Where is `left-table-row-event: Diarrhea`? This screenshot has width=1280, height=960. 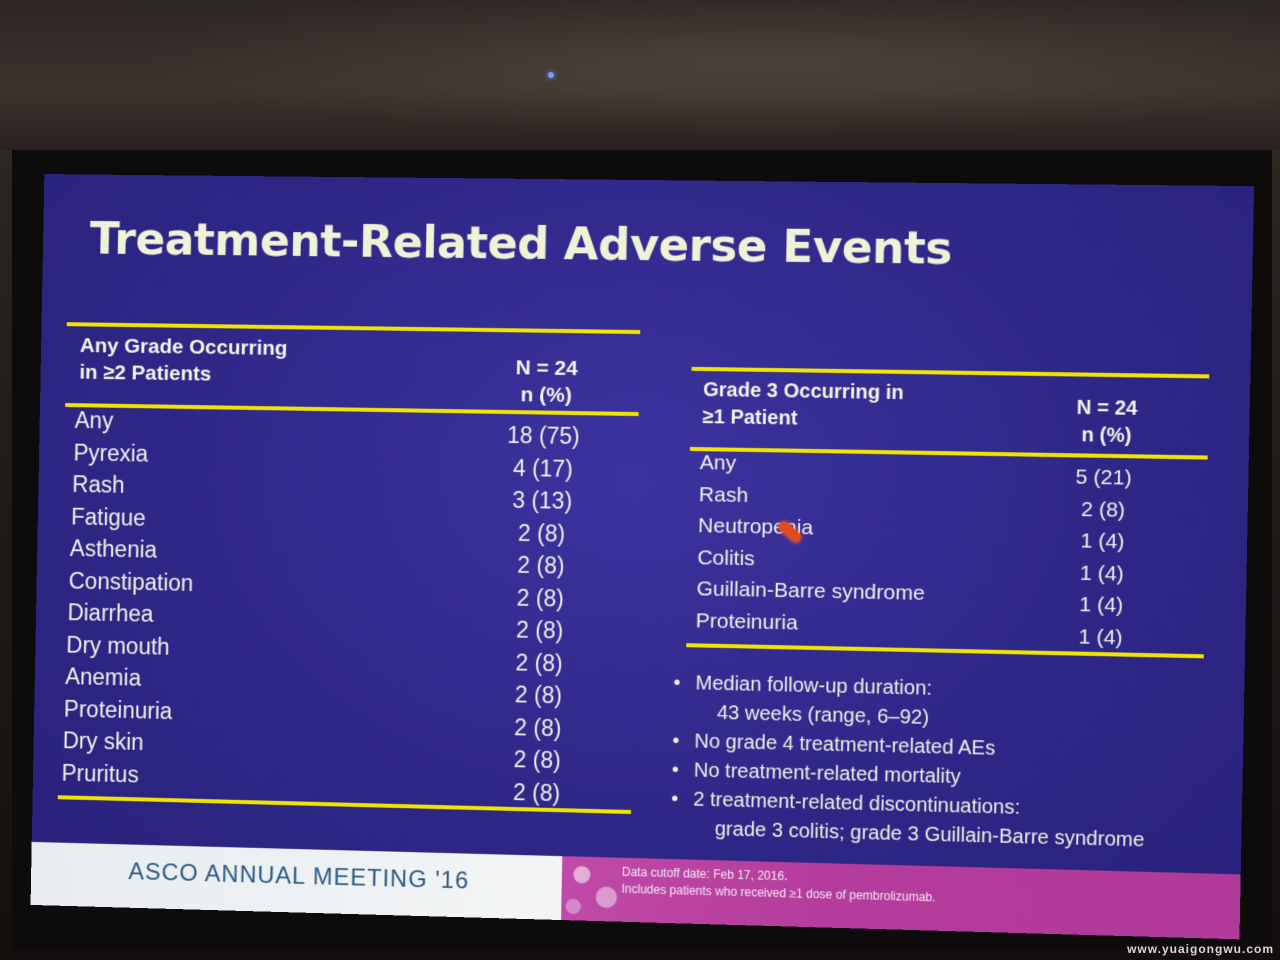
left-table-row-event: Diarrhea is located at coordinates (110, 613).